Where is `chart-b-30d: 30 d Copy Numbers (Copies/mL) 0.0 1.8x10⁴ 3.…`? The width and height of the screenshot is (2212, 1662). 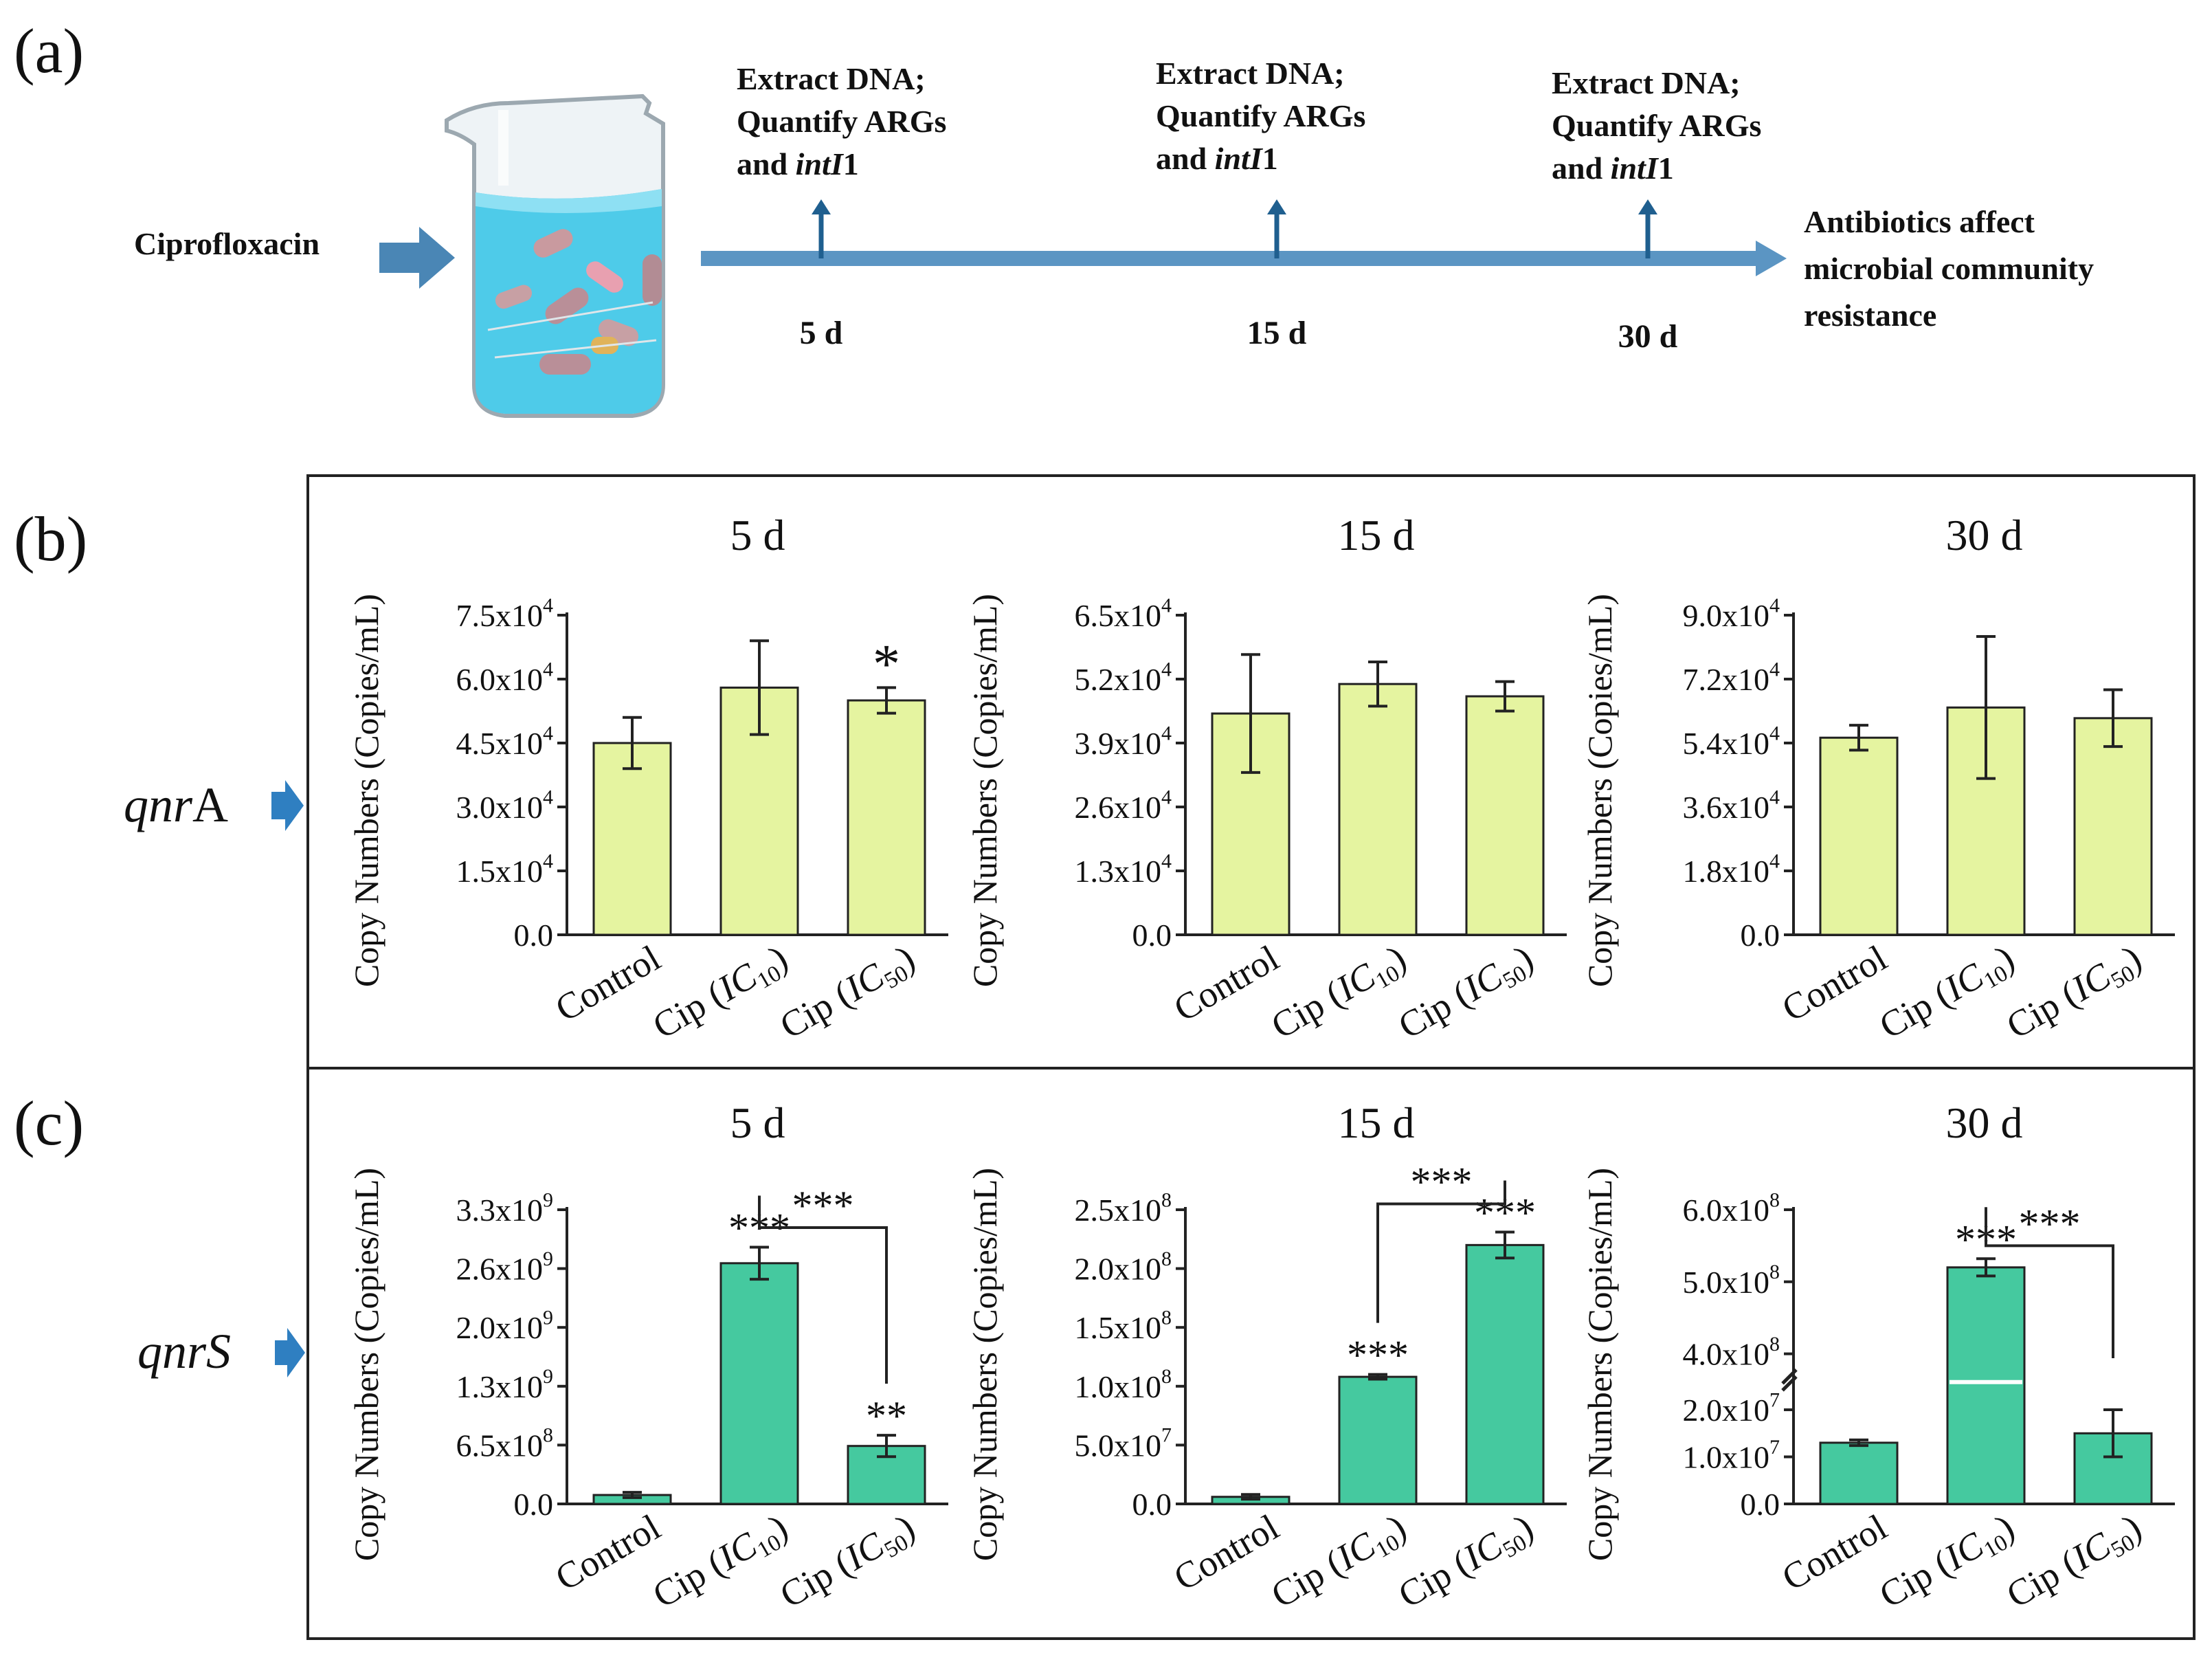 chart-b-30d: 30 d Copy Numbers (Copies/mL) 0.0 1.8x10⁴ 3.… is located at coordinates (1877, 779).